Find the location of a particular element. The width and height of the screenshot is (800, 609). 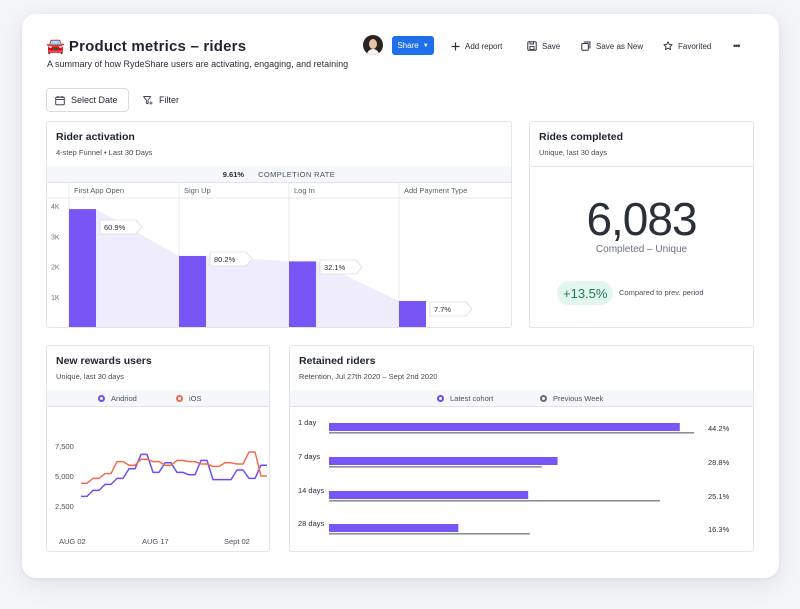

filter-button: Filter is located at coordinates (161, 100).